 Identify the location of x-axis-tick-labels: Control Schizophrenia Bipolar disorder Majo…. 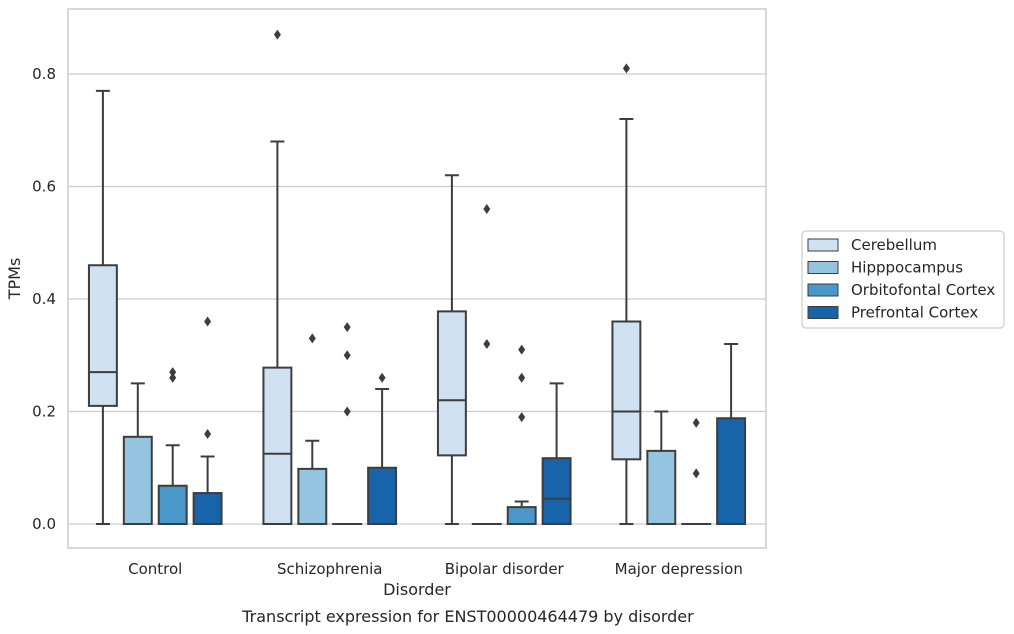
(435, 569).